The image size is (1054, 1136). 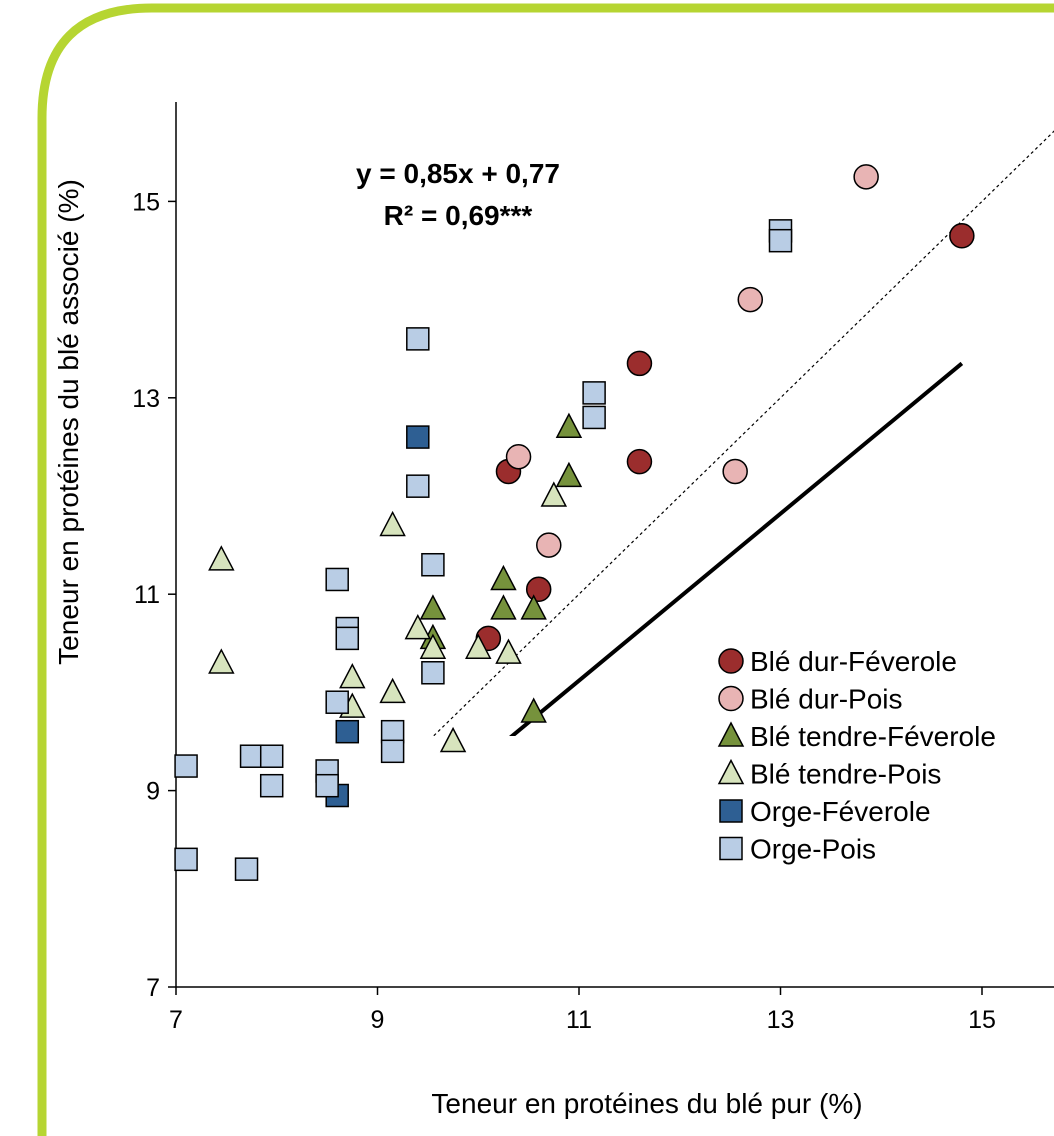 I want to click on legend-item: Blé tendre-Féverole, so click(x=856, y=736).